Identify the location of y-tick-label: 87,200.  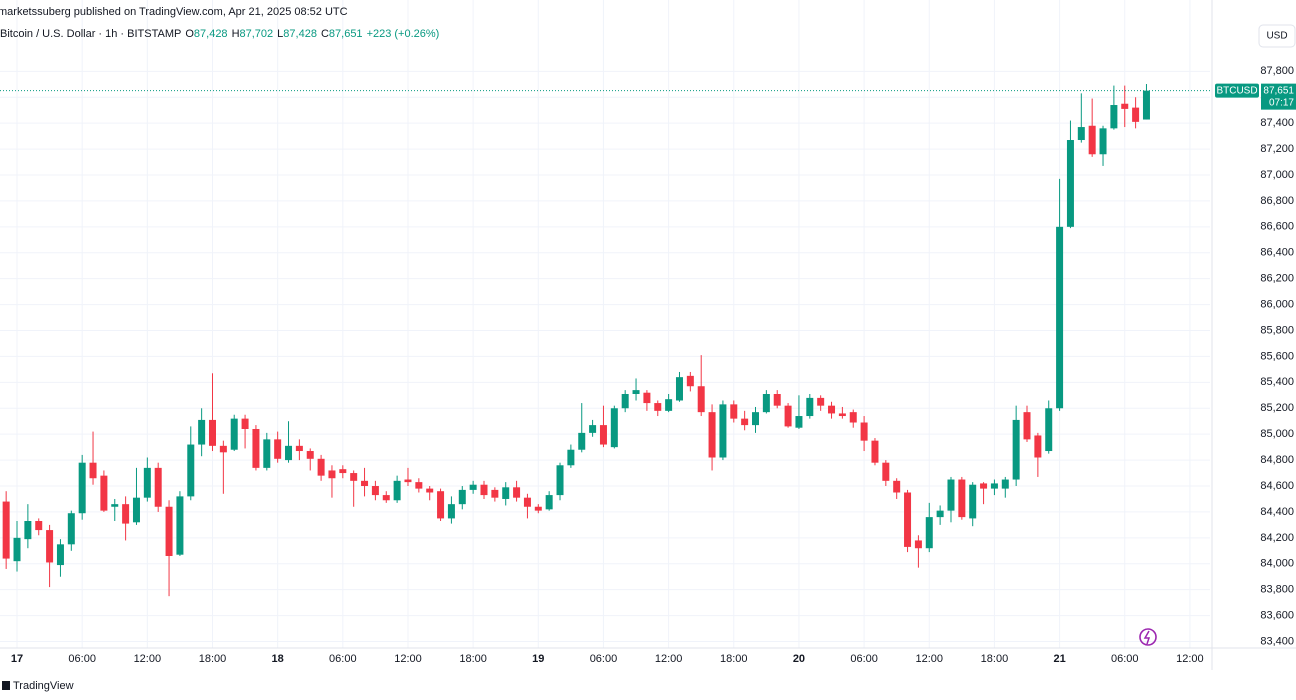
(1277, 149).